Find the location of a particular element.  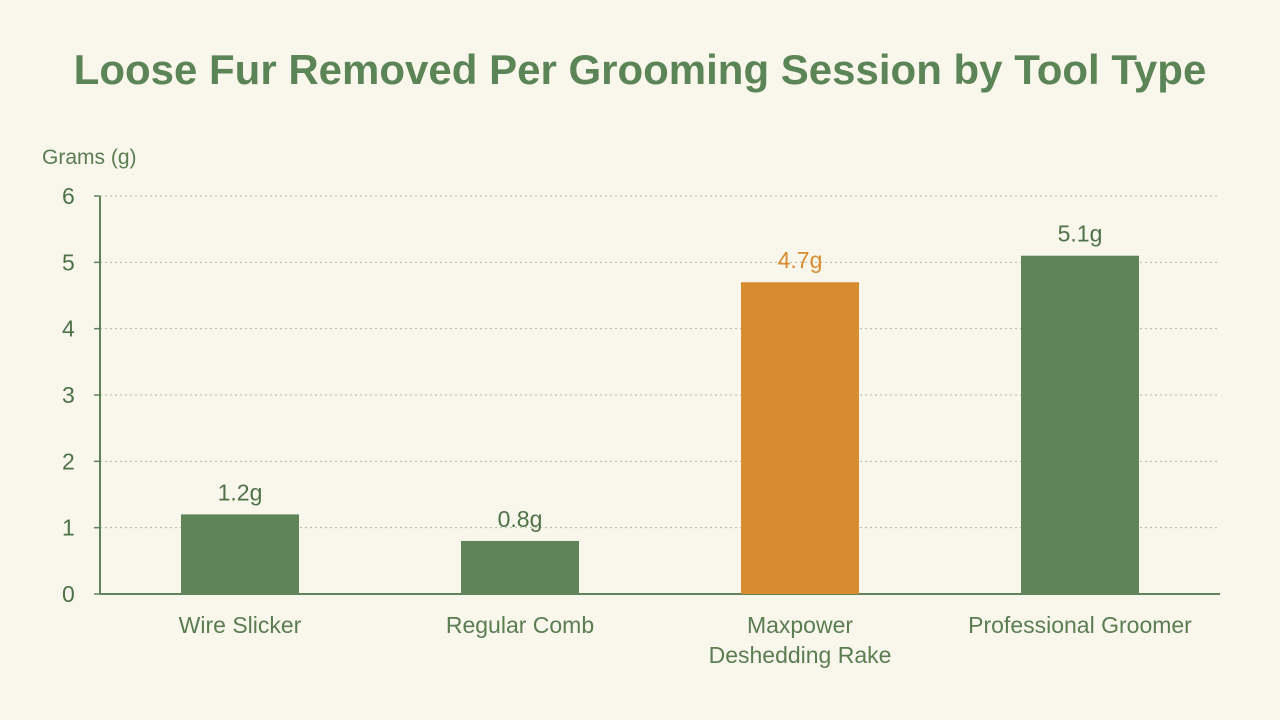

y-tick-label: 5 is located at coordinates (68, 262).